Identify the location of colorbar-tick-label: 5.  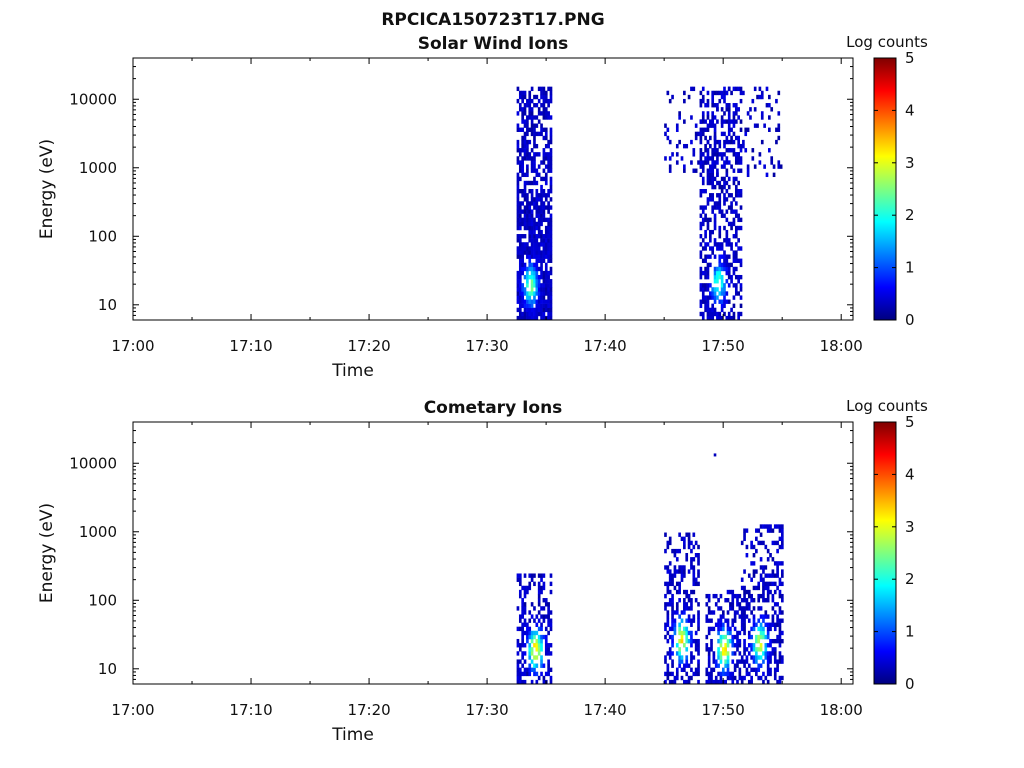
(910, 58).